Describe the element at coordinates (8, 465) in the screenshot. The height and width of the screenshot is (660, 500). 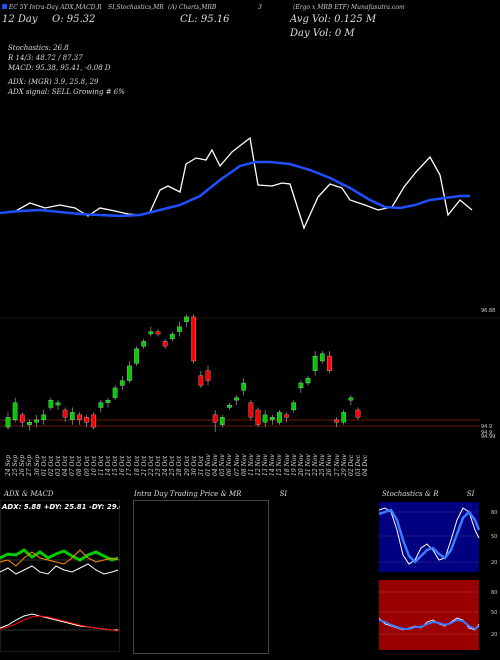
I see `x-tick-label: 24 Sep` at that location.